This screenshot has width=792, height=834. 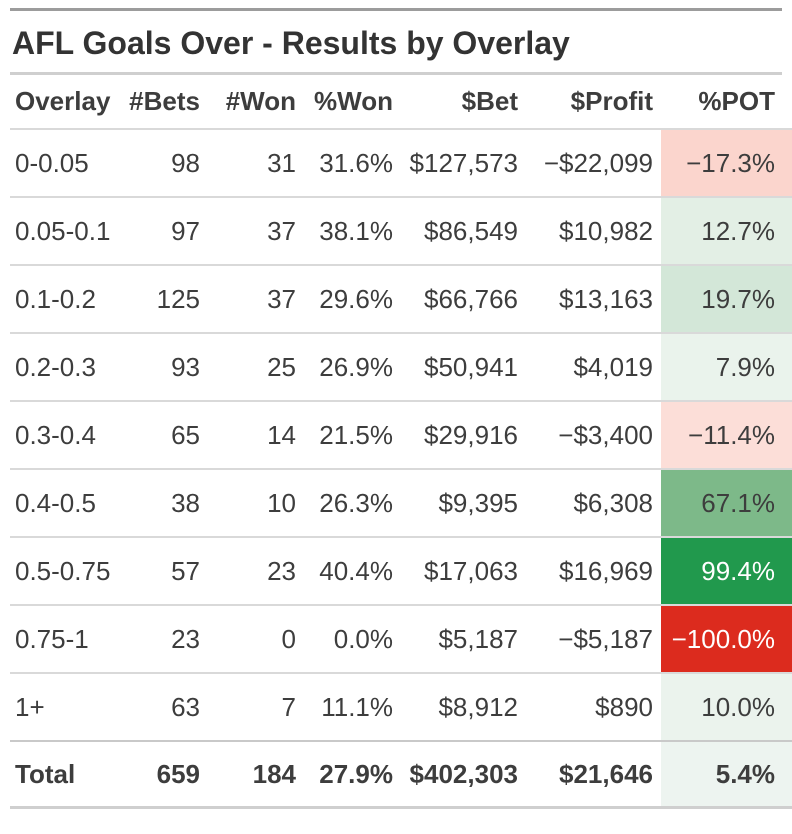 I want to click on cell-bets: 93, so click(x=168, y=366).